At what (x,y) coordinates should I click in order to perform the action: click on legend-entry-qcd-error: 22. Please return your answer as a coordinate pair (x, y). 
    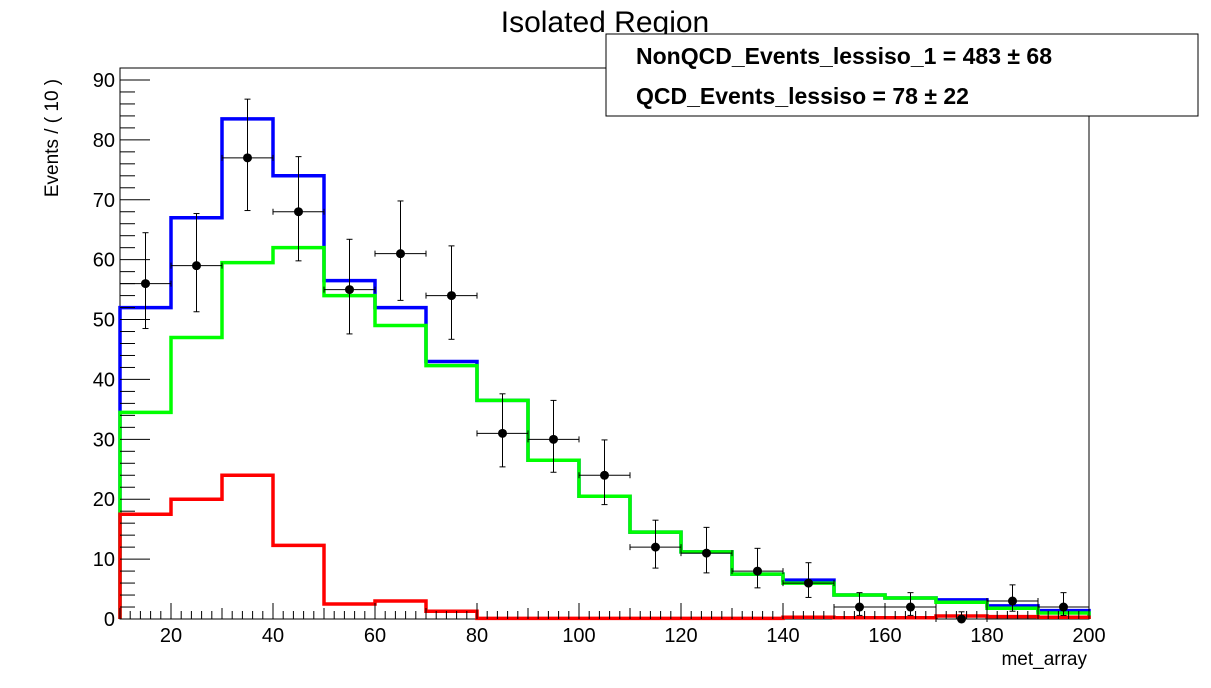
    Looking at the image, I should click on (956, 96).